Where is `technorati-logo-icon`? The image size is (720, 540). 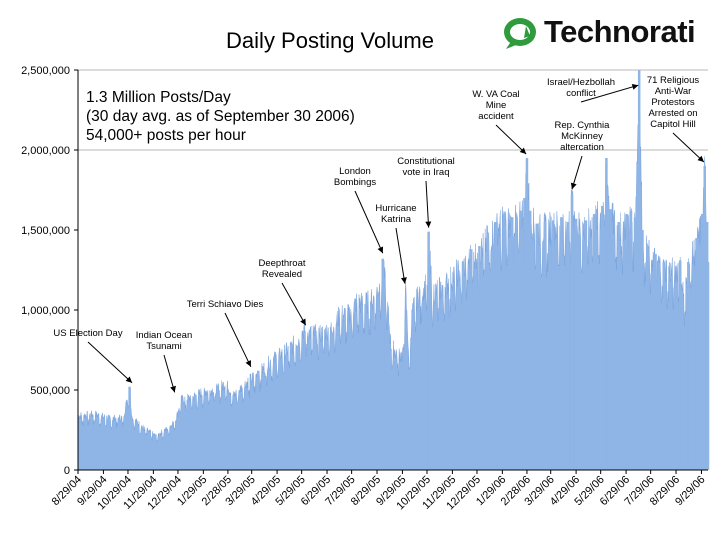 technorati-logo-icon is located at coordinates (520, 33).